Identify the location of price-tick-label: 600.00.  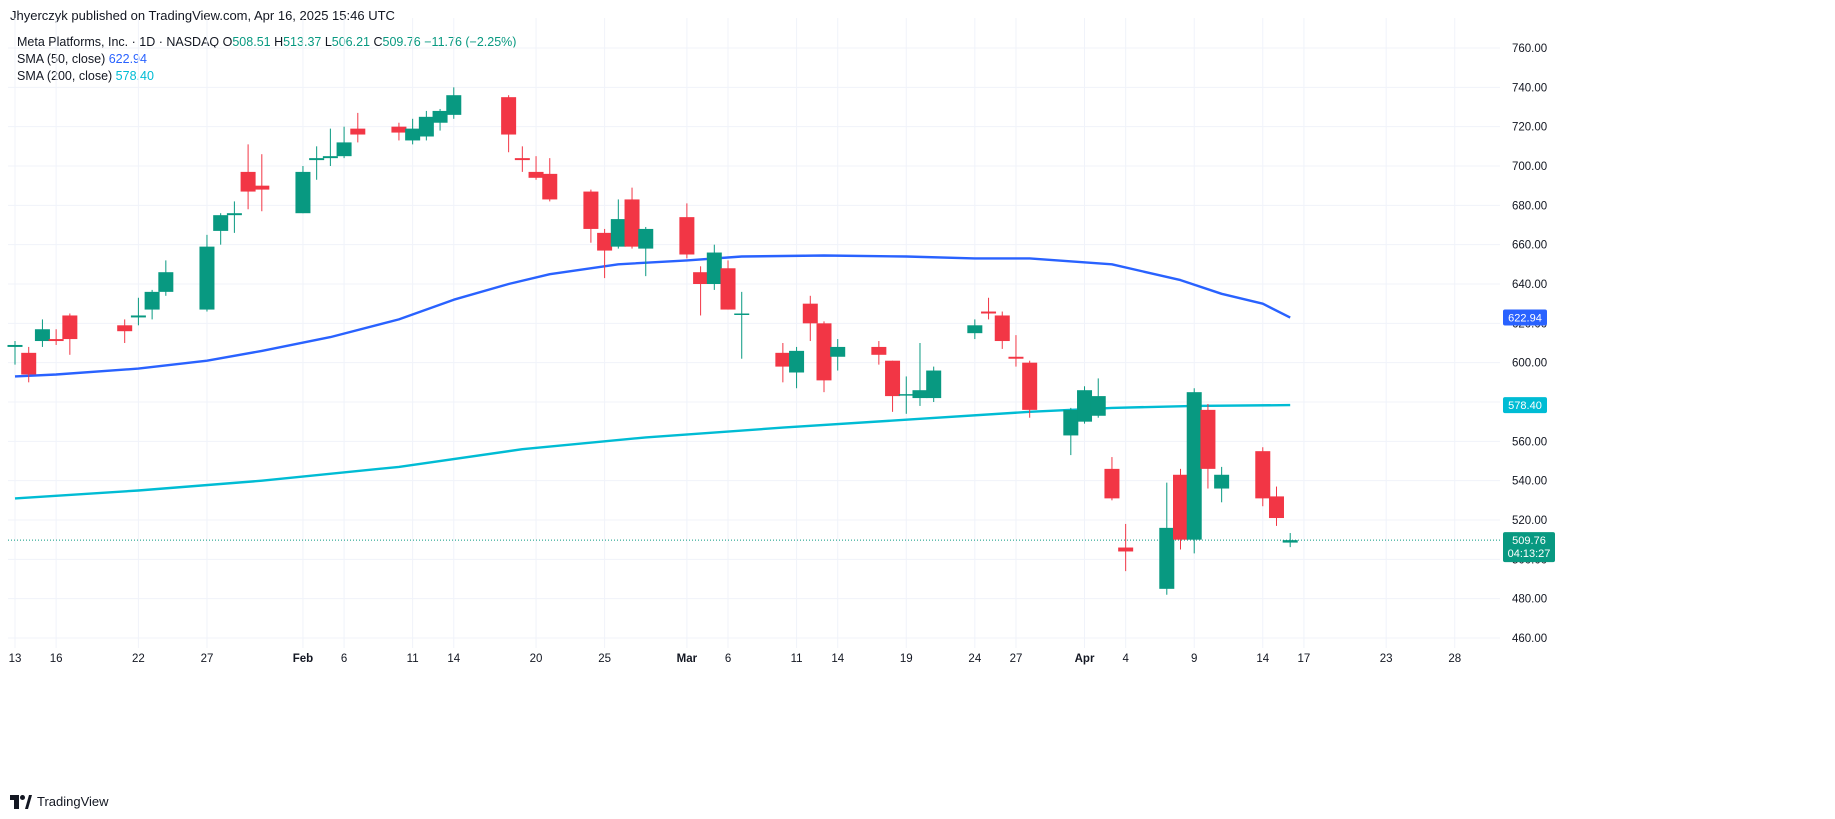
(1529, 364).